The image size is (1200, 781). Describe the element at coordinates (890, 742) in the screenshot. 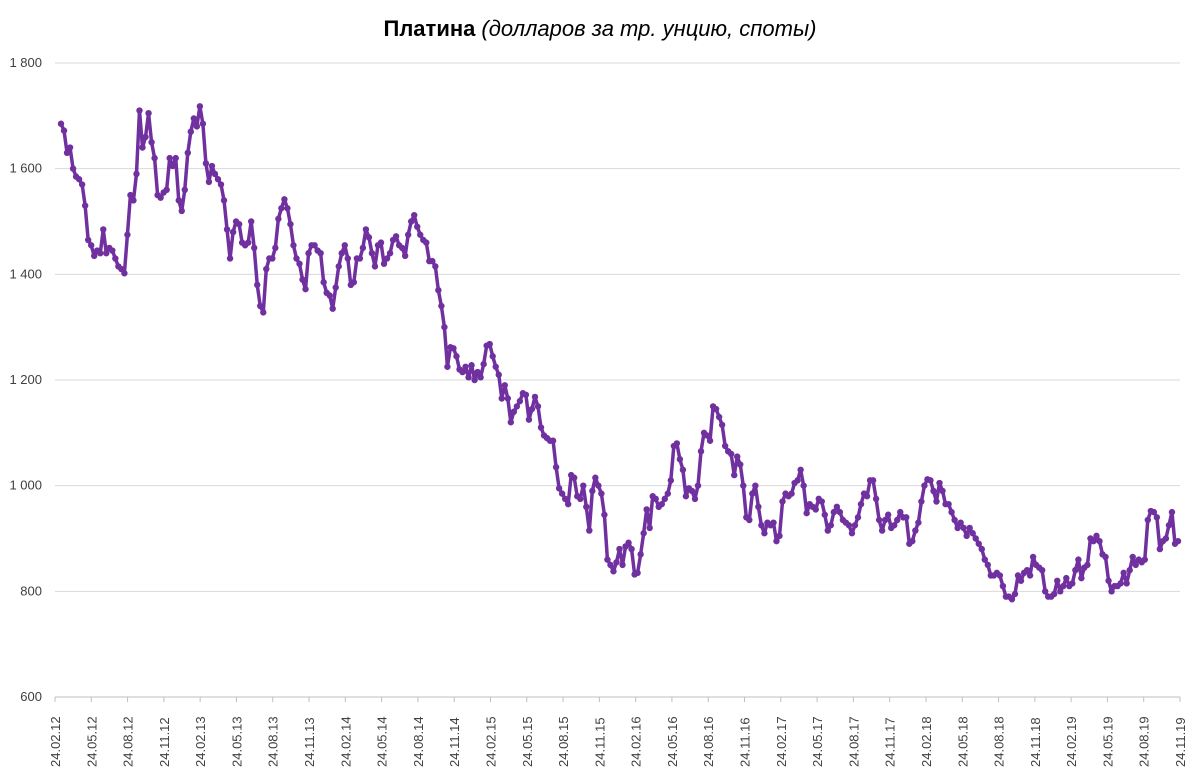

I see `x-tick-label: 24.11.17` at that location.